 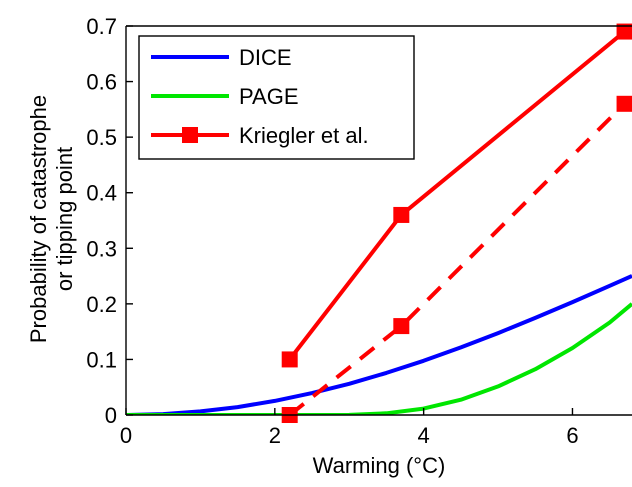 I want to click on x-tick-label: 4, so click(x=424, y=435).